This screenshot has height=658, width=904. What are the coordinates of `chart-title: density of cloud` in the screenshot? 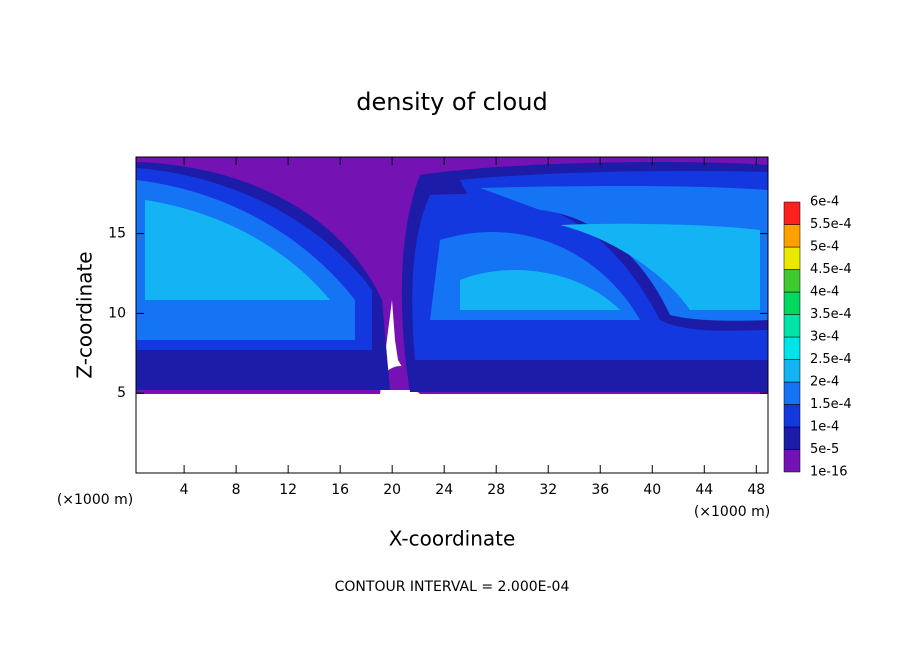 It's located at (451, 102).